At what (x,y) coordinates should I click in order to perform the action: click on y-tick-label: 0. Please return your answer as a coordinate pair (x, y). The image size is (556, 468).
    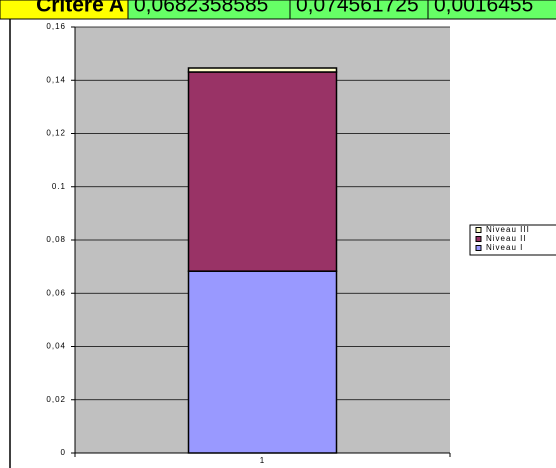
    Looking at the image, I should click on (63, 452).